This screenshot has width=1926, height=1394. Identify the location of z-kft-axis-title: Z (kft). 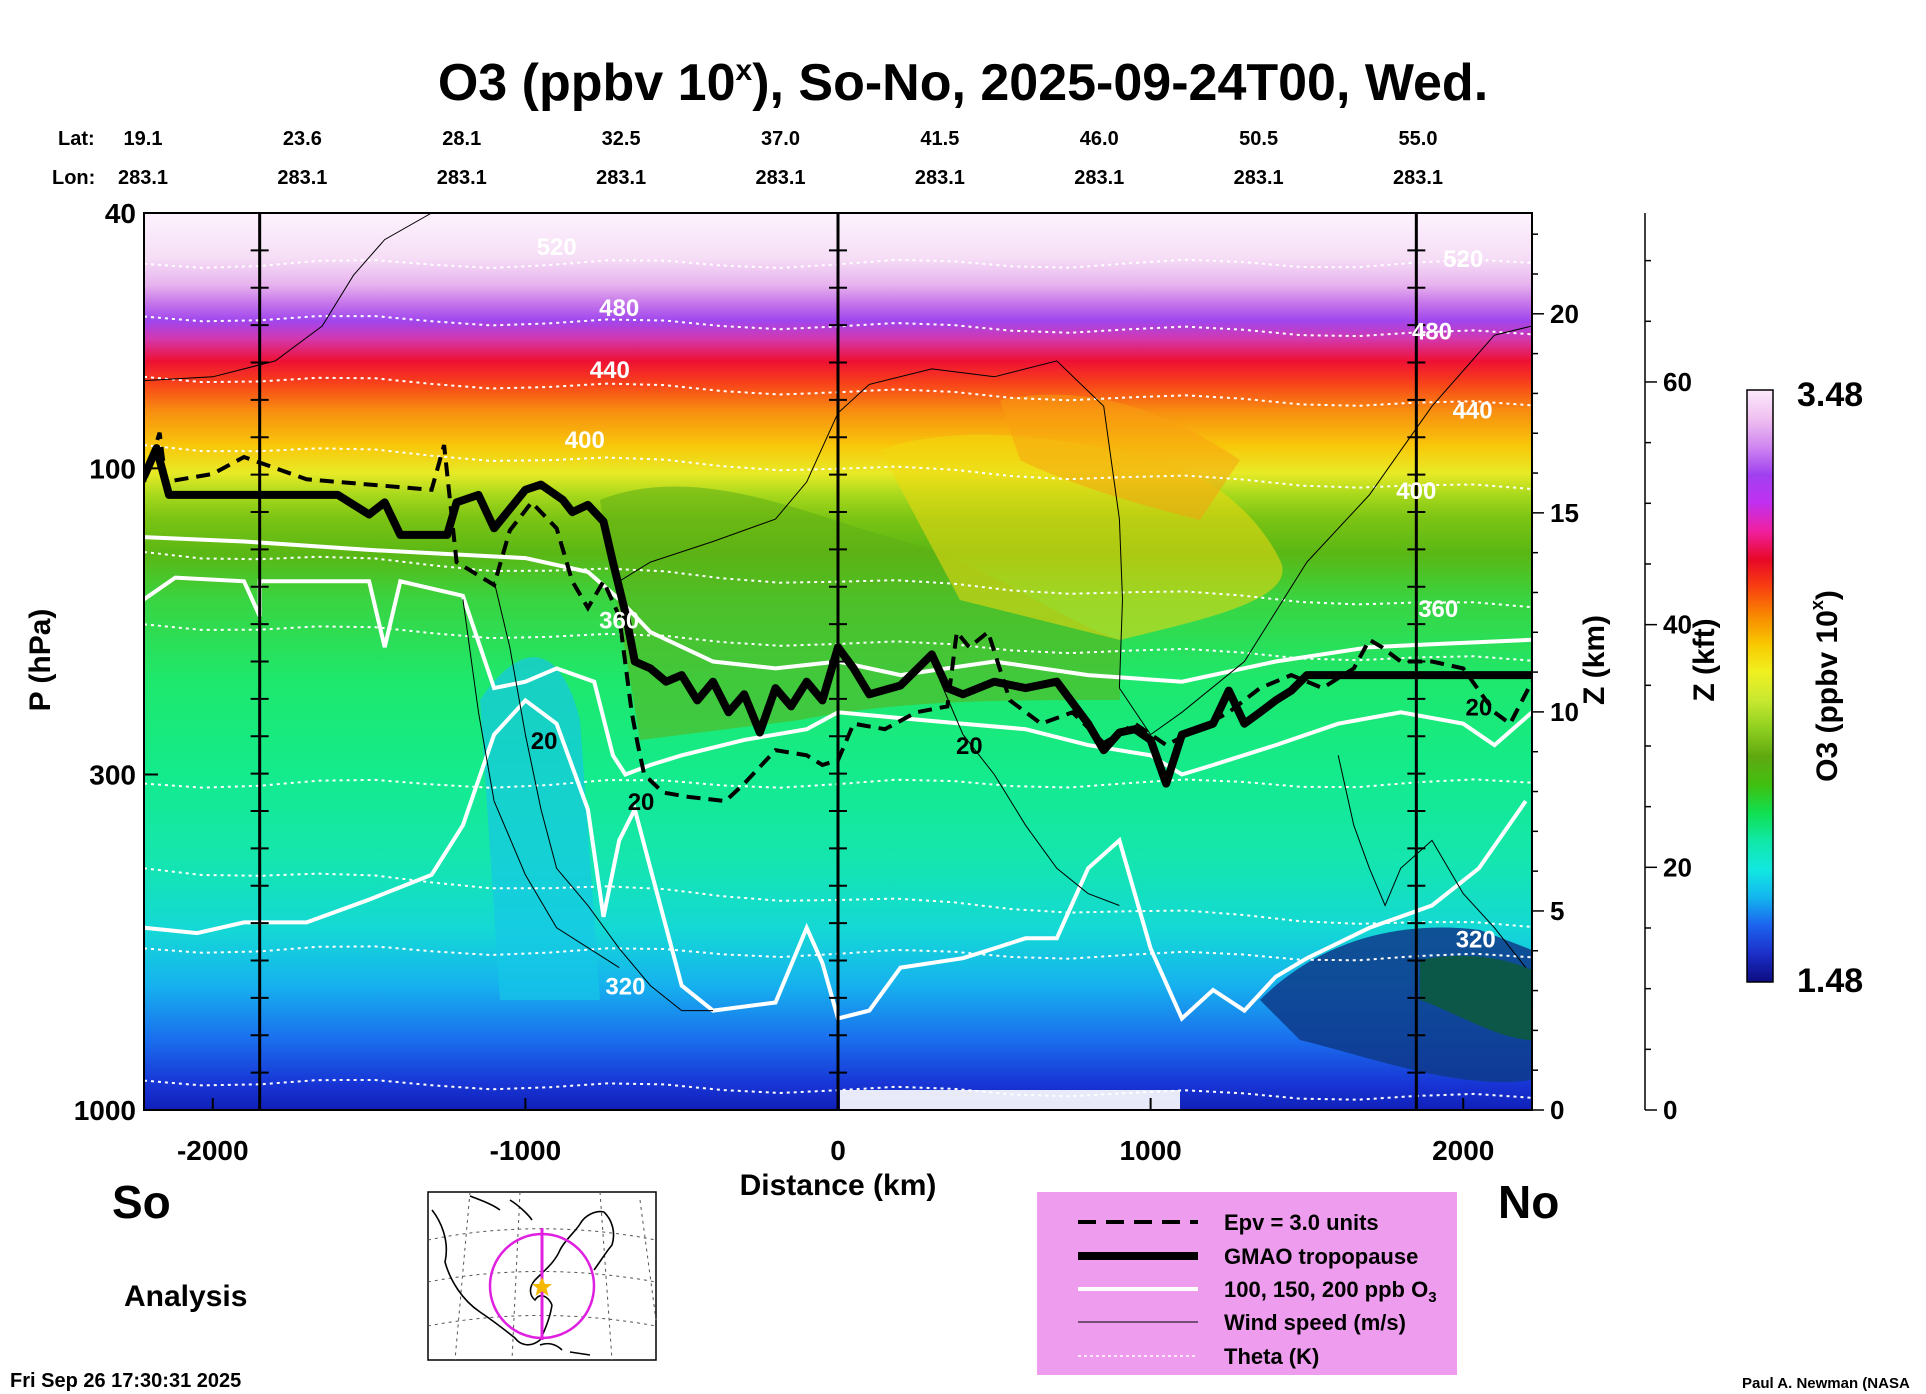
(1704, 659).